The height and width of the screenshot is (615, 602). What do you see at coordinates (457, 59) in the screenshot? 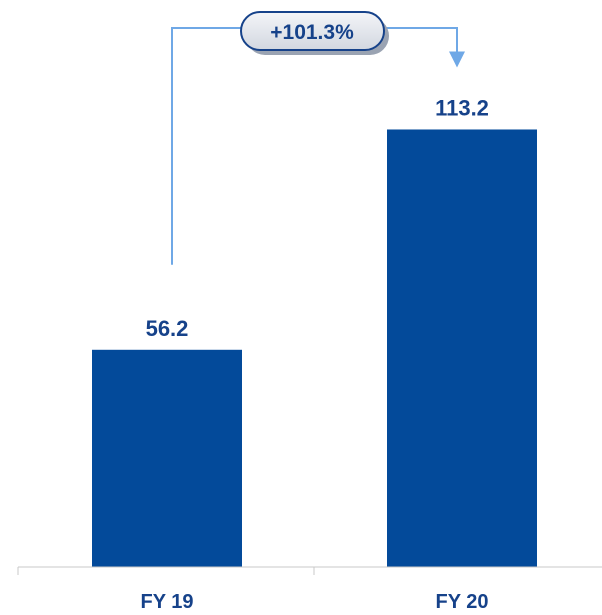
I see `arrow-down-icon` at bounding box center [457, 59].